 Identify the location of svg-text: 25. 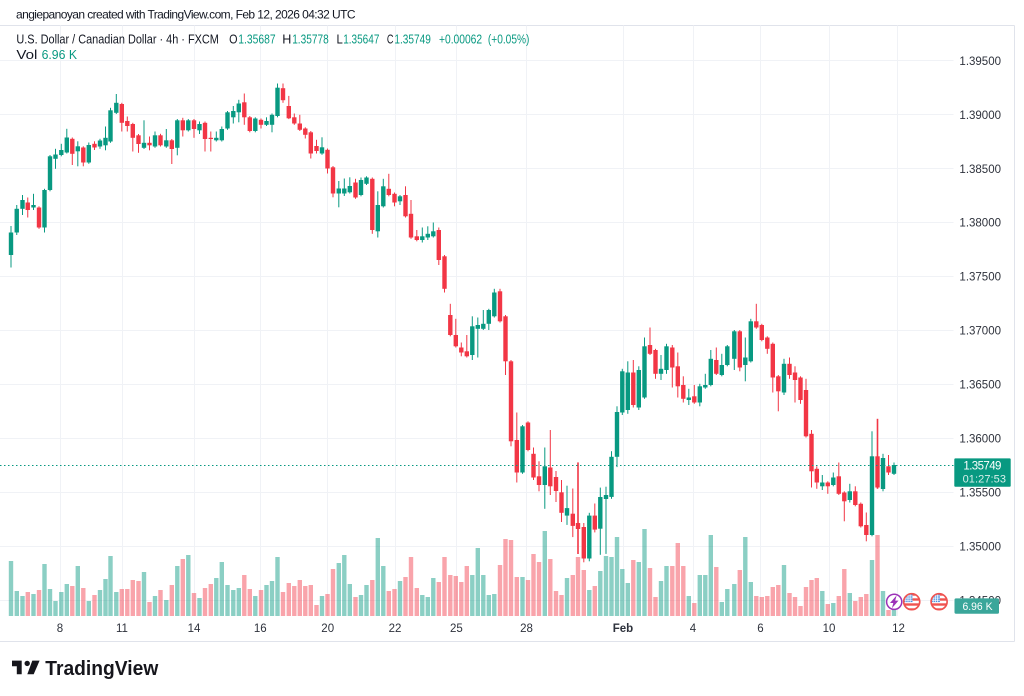
(456, 629).